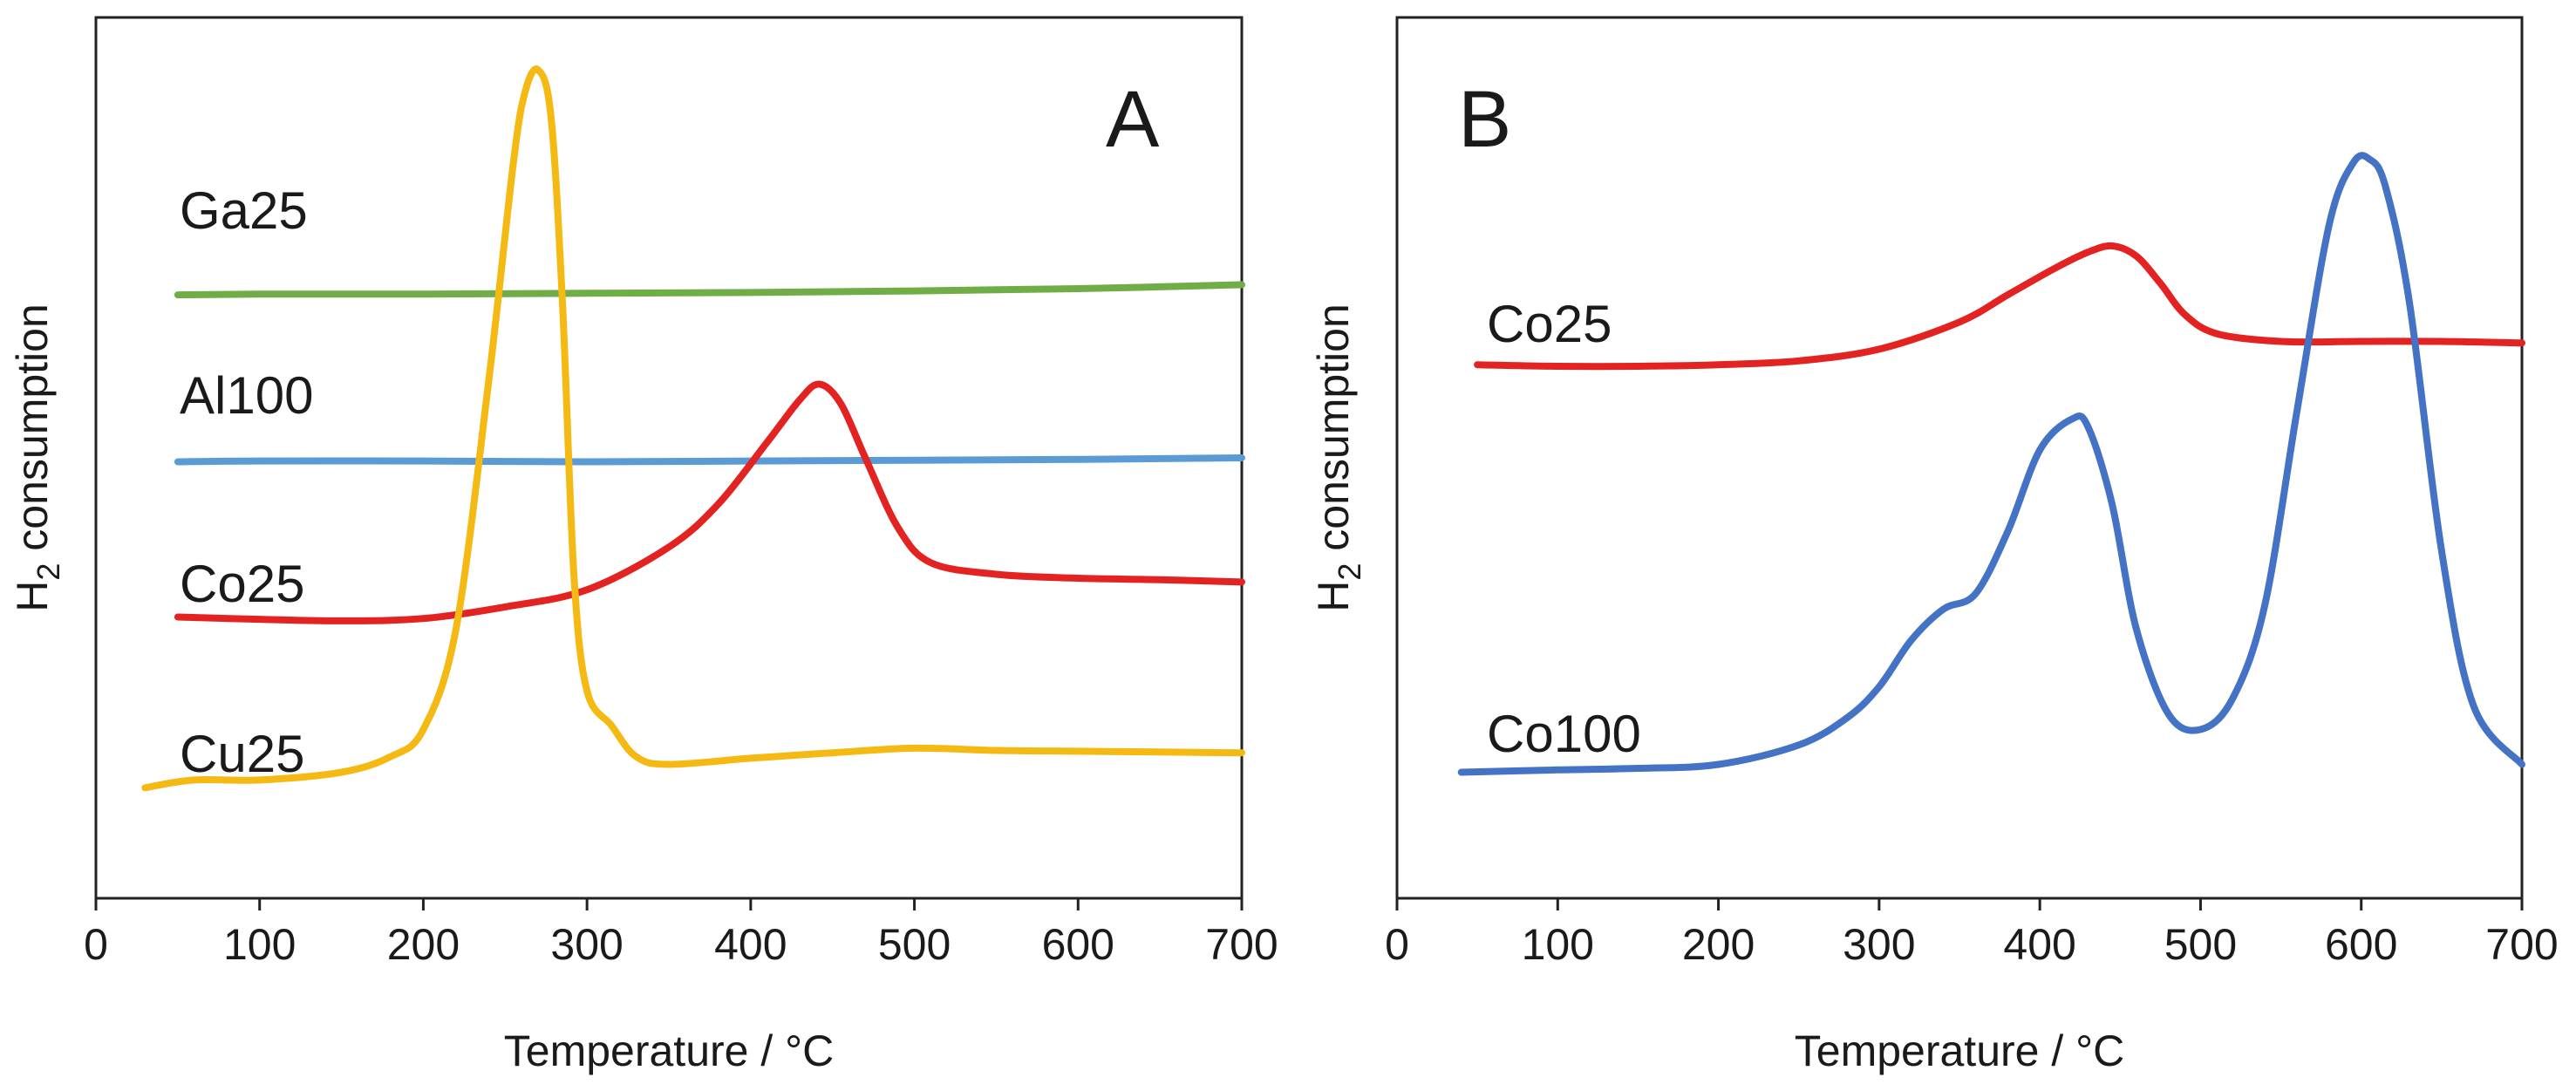 The image size is (2576, 1091). I want to click on panel-b-x-ticks, so click(1959, 904).